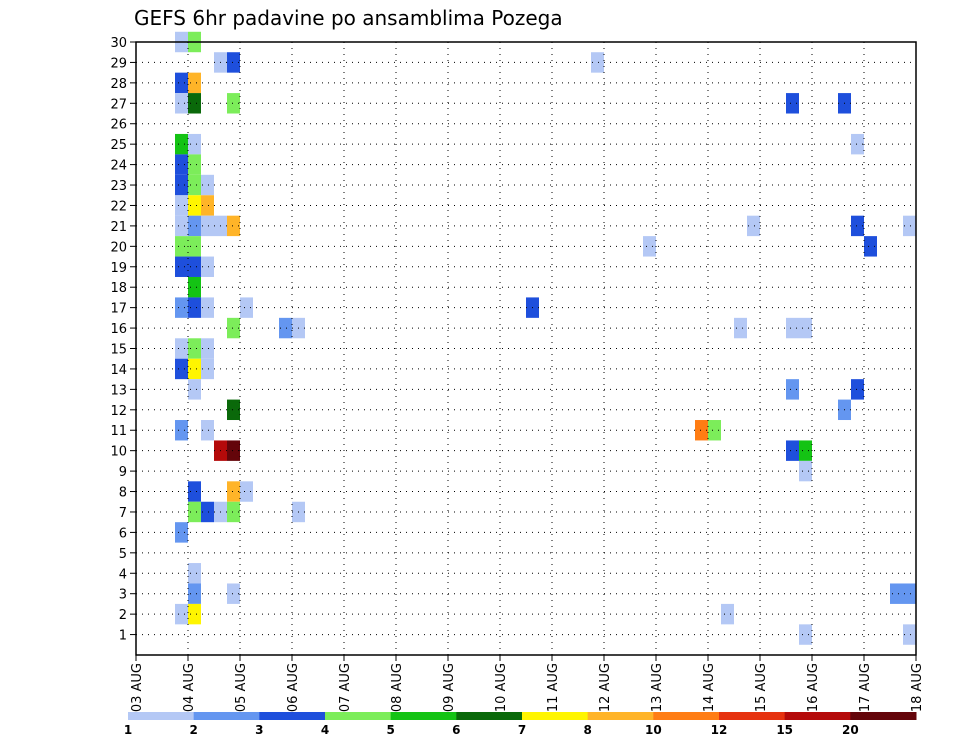 The height and width of the screenshot is (742, 960). I want to click on x-tick-label-12-aug: 12 AUG, so click(605, 687).